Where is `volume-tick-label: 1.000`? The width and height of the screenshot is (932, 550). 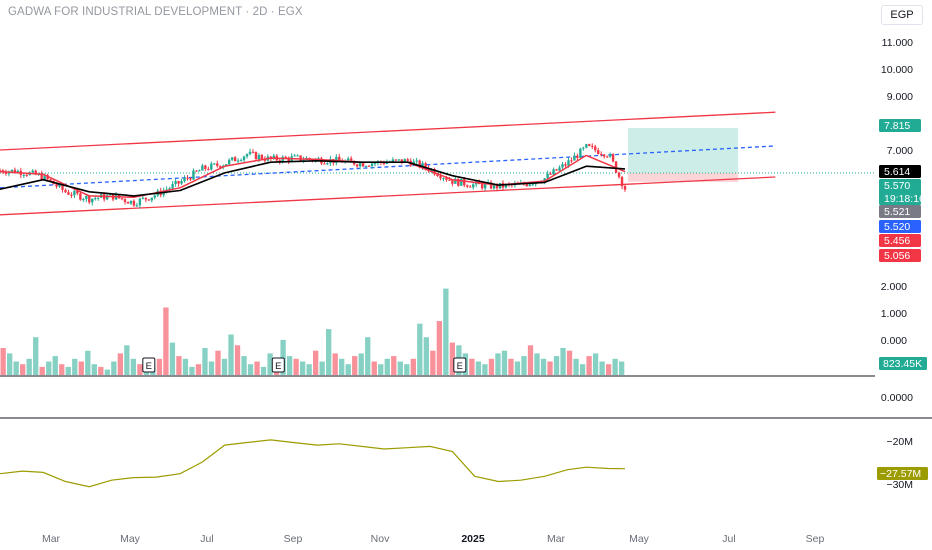 volume-tick-label: 1.000 is located at coordinates (894, 314).